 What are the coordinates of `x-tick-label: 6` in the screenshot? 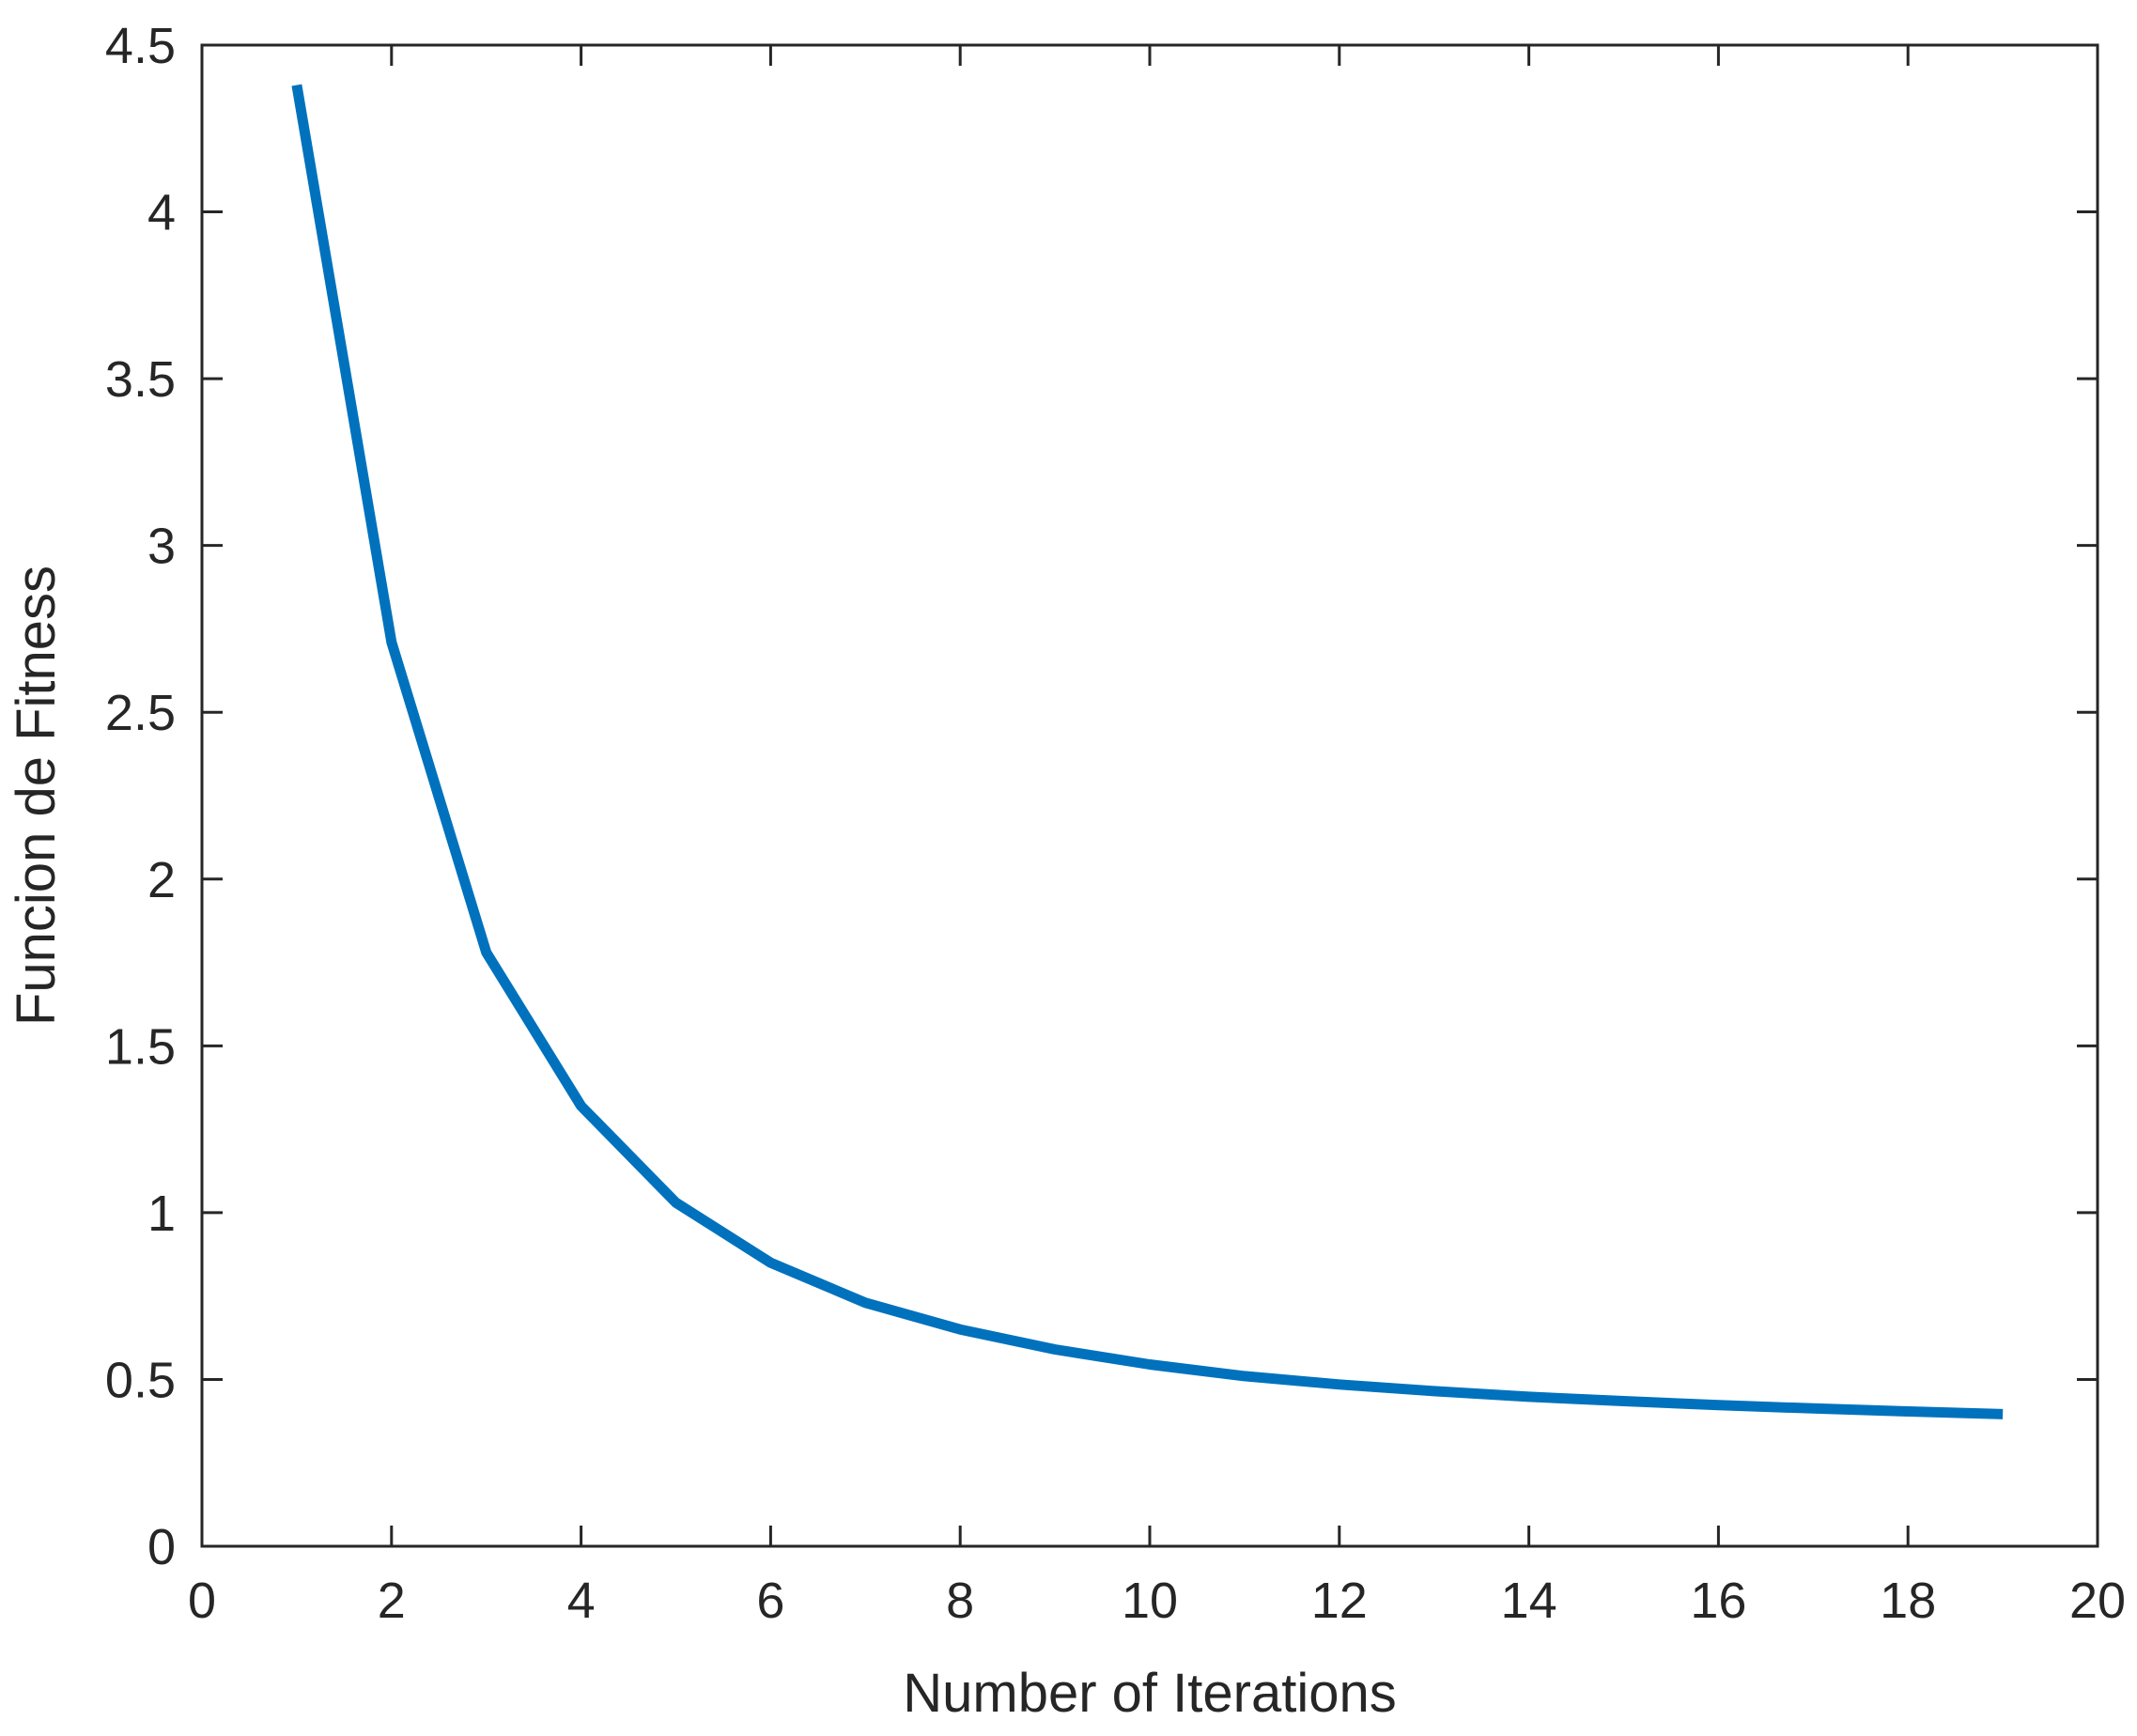 It's located at (770, 1601).